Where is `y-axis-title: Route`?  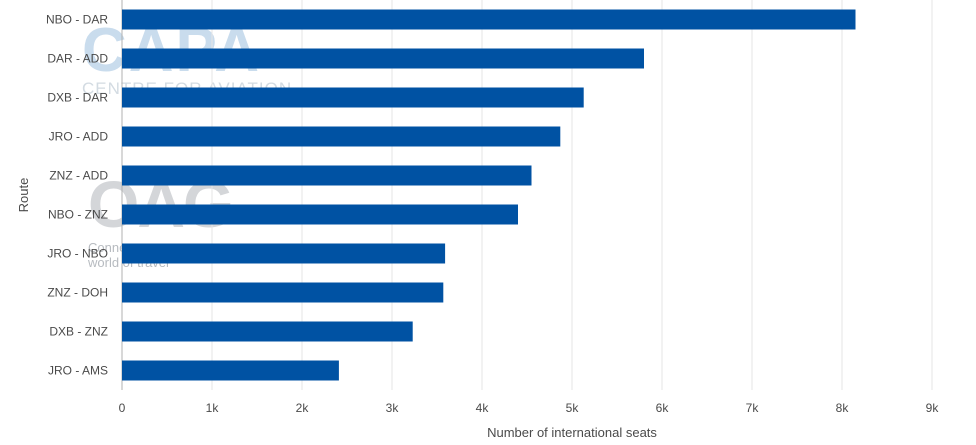
y-axis-title: Route is located at coordinates (23, 195).